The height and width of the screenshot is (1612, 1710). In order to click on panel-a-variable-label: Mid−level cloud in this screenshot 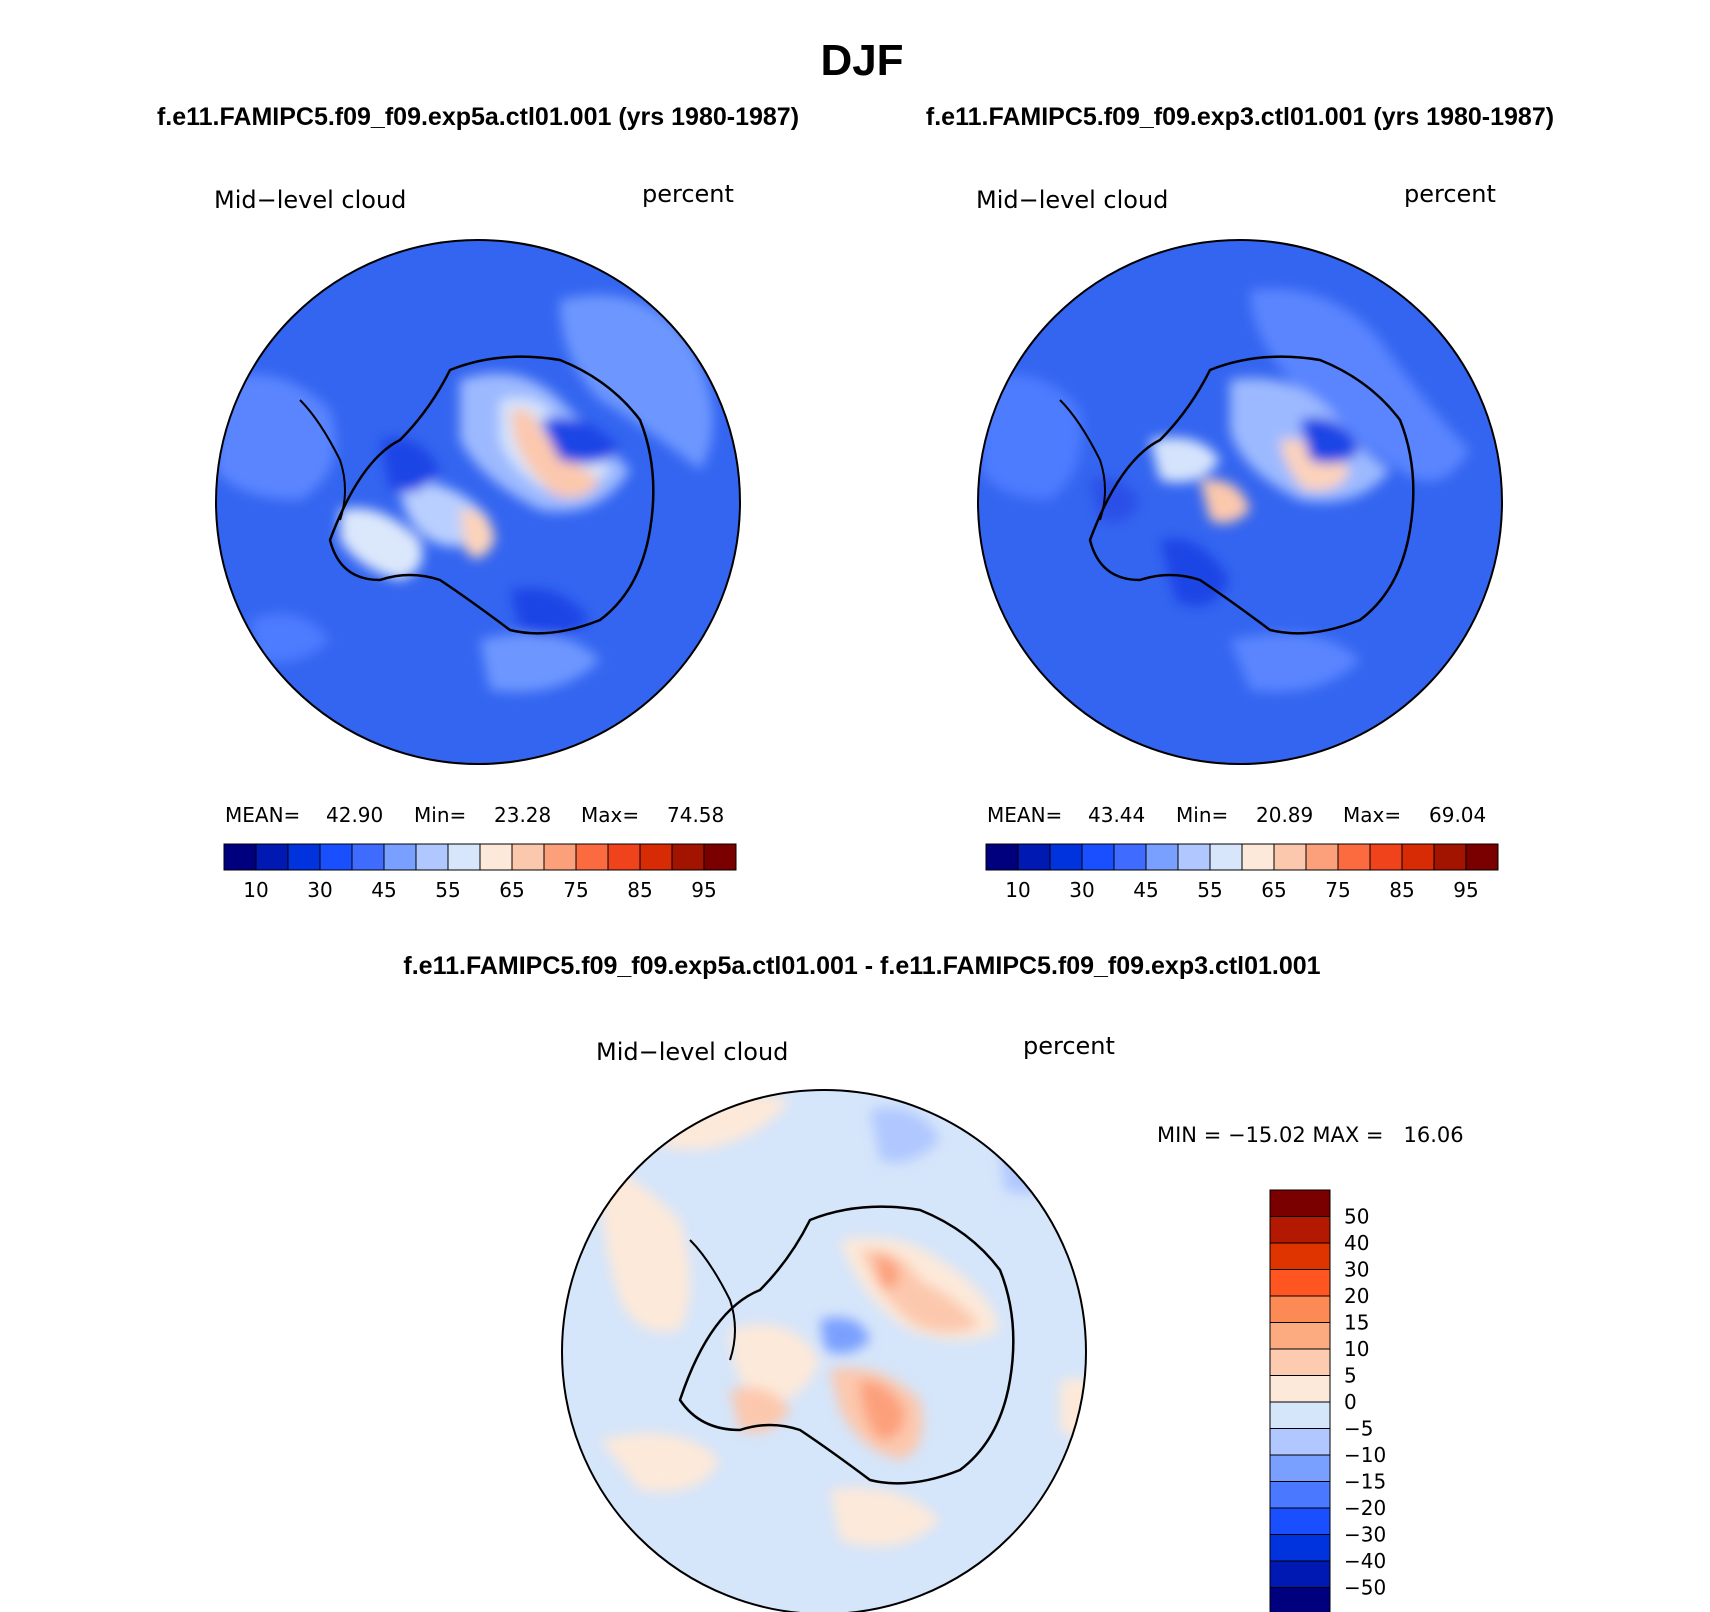, I will do `click(310, 200)`.